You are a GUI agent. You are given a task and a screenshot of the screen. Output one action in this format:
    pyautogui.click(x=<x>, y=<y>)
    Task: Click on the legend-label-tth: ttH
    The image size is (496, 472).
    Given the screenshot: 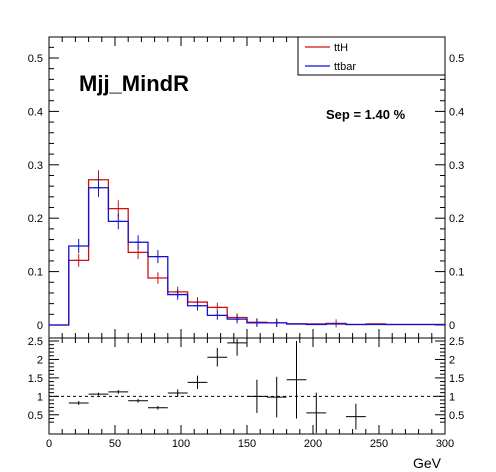 What is the action you would take?
    pyautogui.click(x=341, y=48)
    